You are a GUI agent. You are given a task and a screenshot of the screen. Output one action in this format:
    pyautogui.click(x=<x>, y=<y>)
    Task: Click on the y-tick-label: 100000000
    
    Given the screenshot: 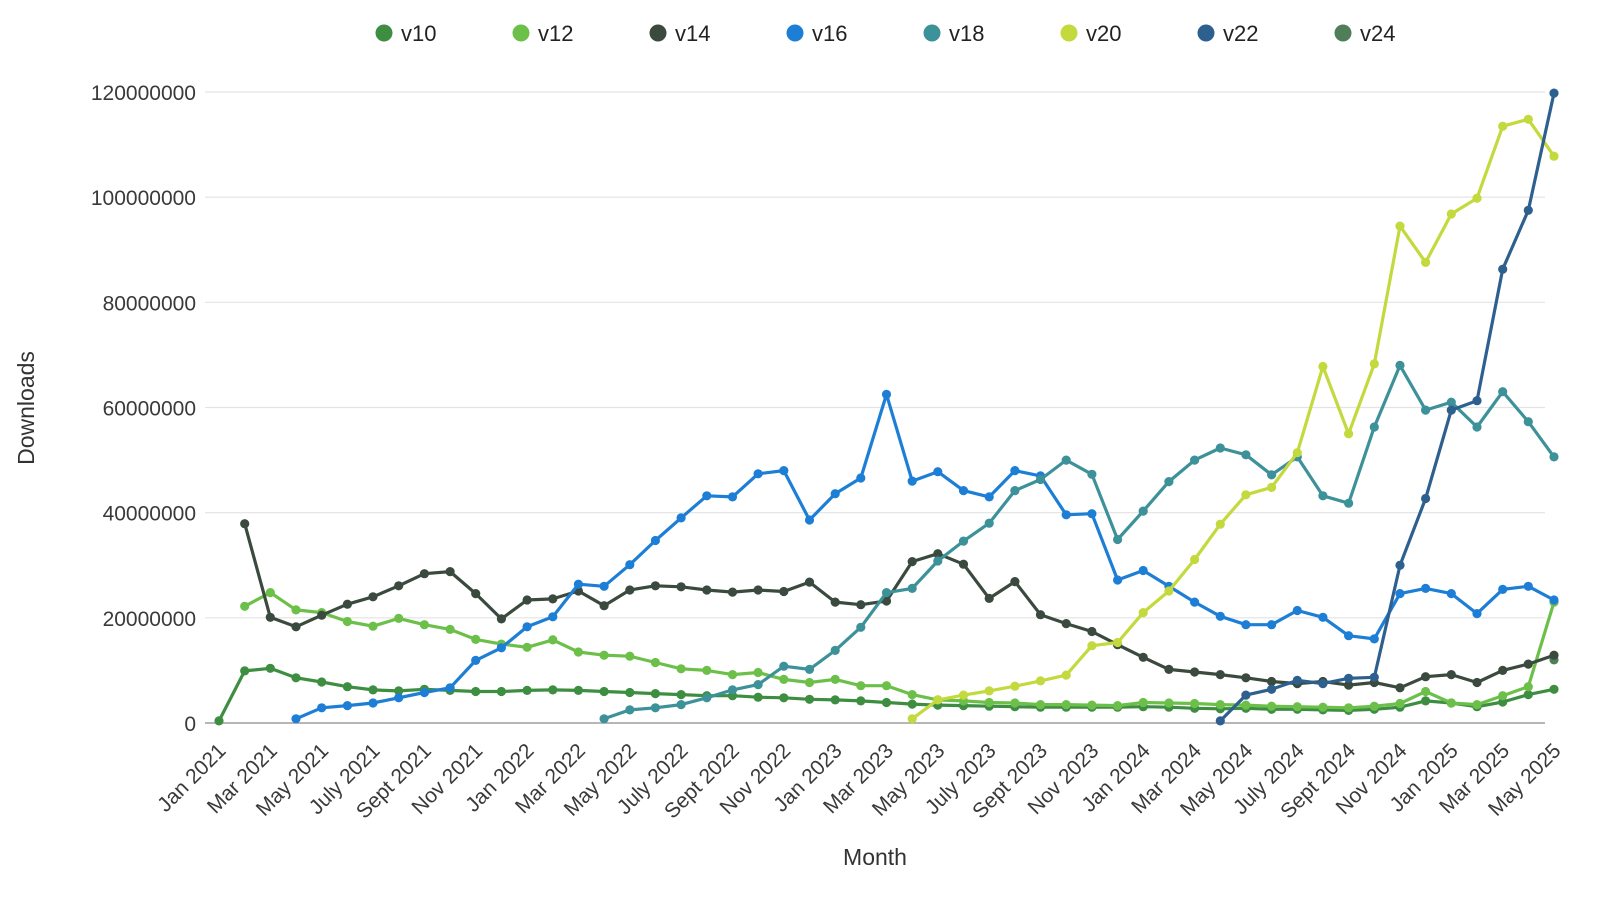 What is the action you would take?
    pyautogui.click(x=143, y=198)
    